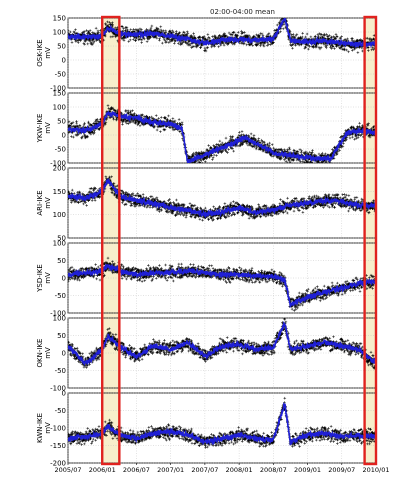  What do you see at coordinates (170, 470) in the screenshot?
I see `x-tick-label: 2007/01` at bounding box center [170, 470].